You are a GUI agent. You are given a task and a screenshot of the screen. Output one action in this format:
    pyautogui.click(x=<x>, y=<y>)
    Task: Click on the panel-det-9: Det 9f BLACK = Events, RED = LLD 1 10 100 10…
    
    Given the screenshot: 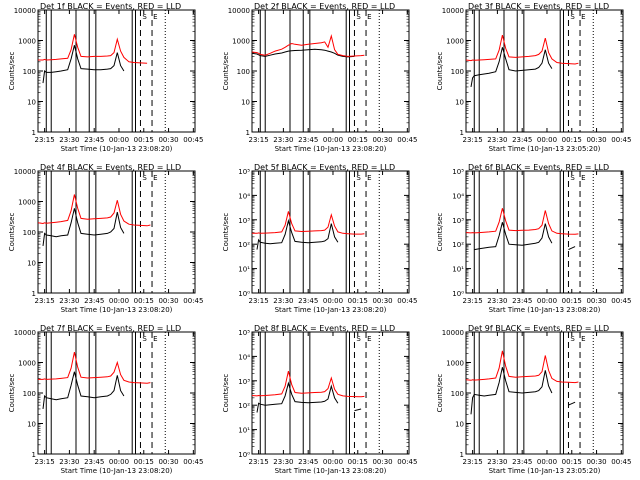 What is the action you would take?
    pyautogui.click(x=533, y=399)
    